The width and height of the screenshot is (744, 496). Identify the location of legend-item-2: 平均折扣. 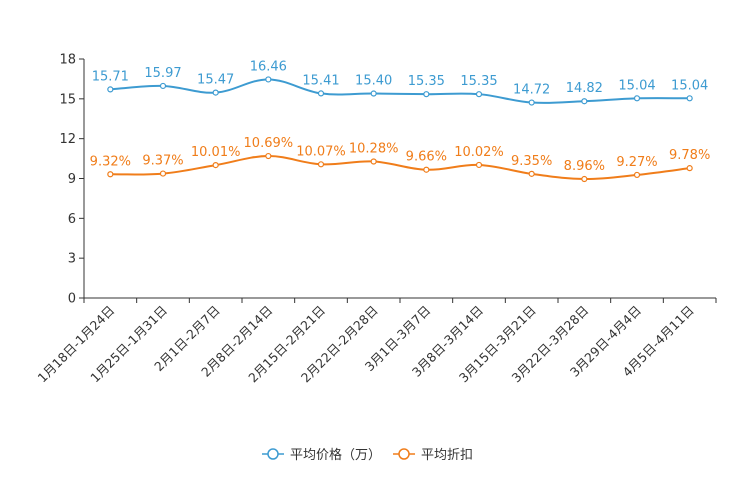
(433, 455).